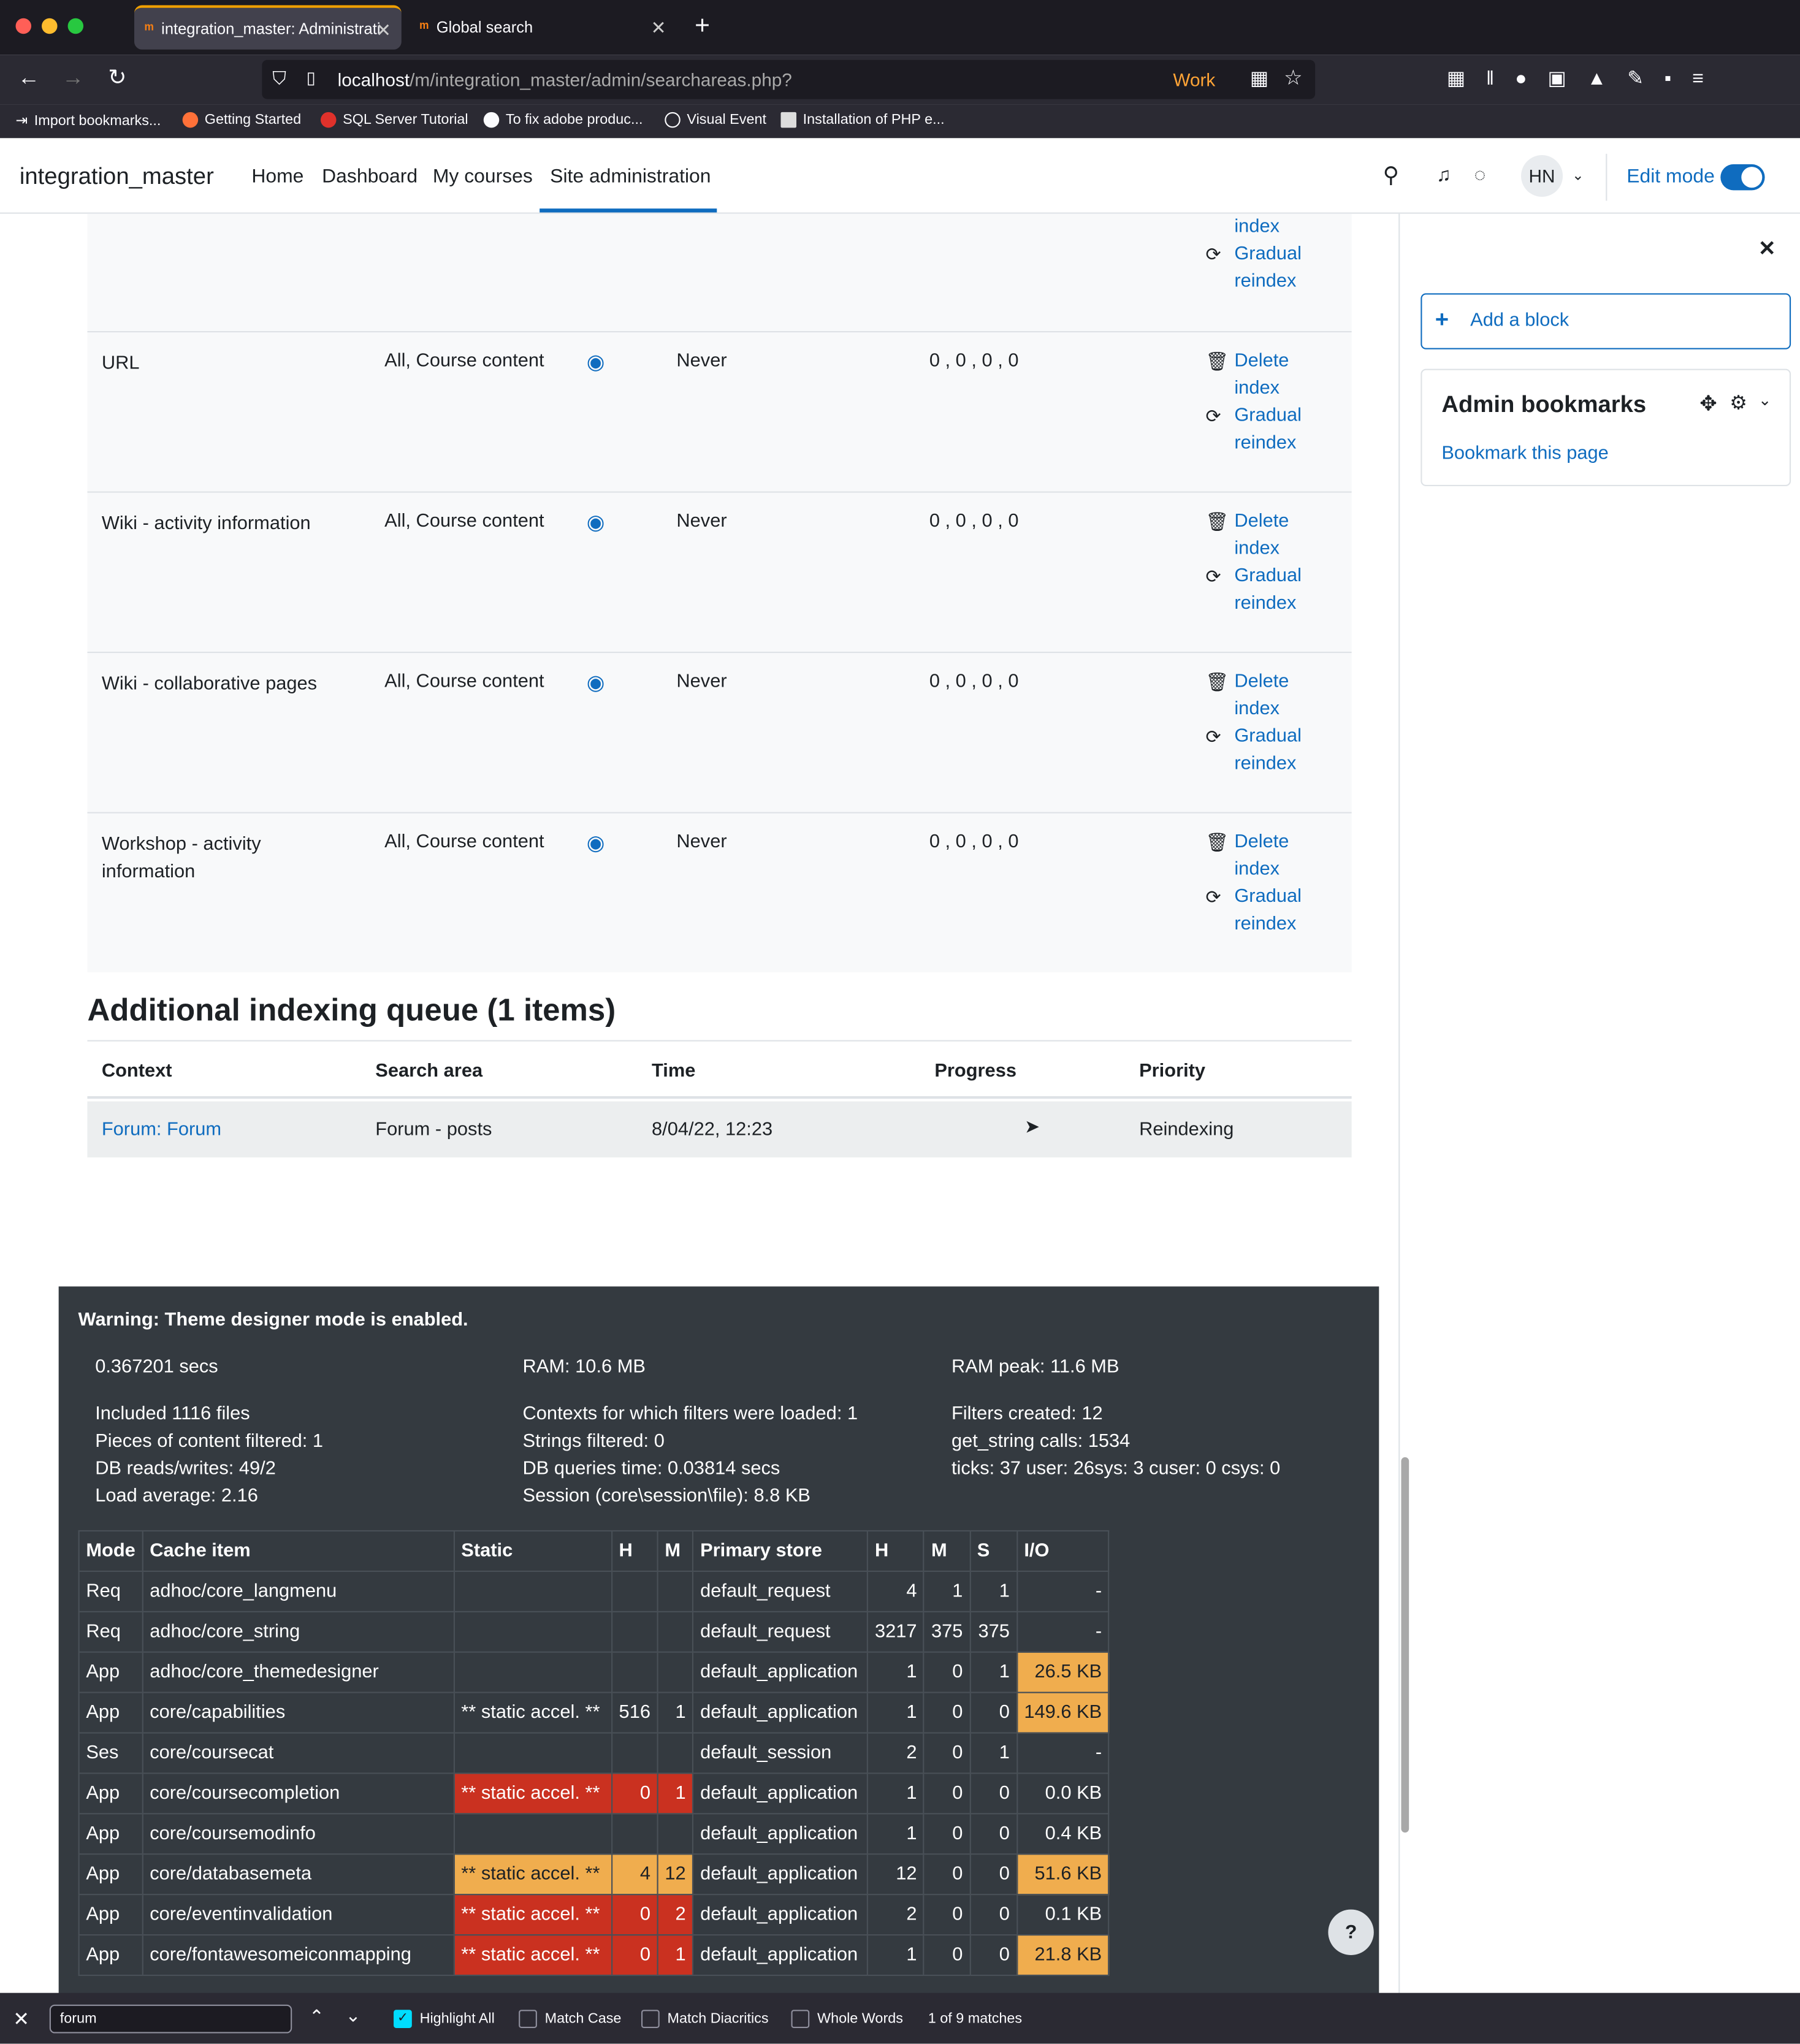 This screenshot has height=2044, width=1800. What do you see at coordinates (847, 2019) in the screenshot?
I see `whole-words-checkbox: Whole Words` at bounding box center [847, 2019].